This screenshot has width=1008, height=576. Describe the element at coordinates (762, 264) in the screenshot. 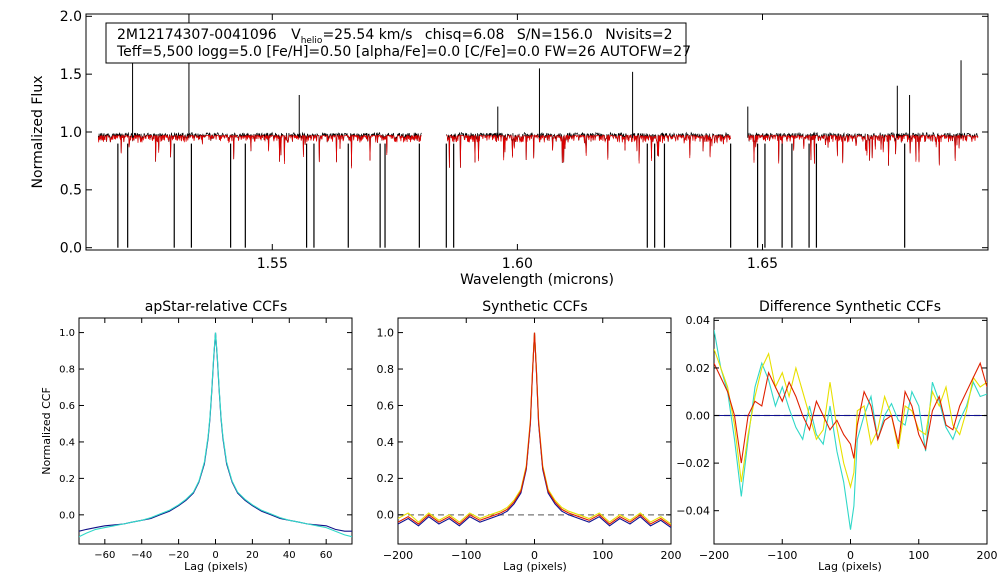

I see `x-tick-label: 1.65` at that location.